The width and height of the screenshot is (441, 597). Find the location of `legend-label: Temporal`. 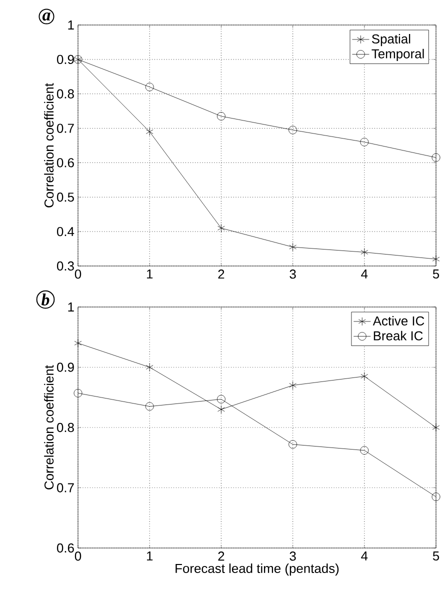

legend-label: Temporal is located at coordinates (398, 54).